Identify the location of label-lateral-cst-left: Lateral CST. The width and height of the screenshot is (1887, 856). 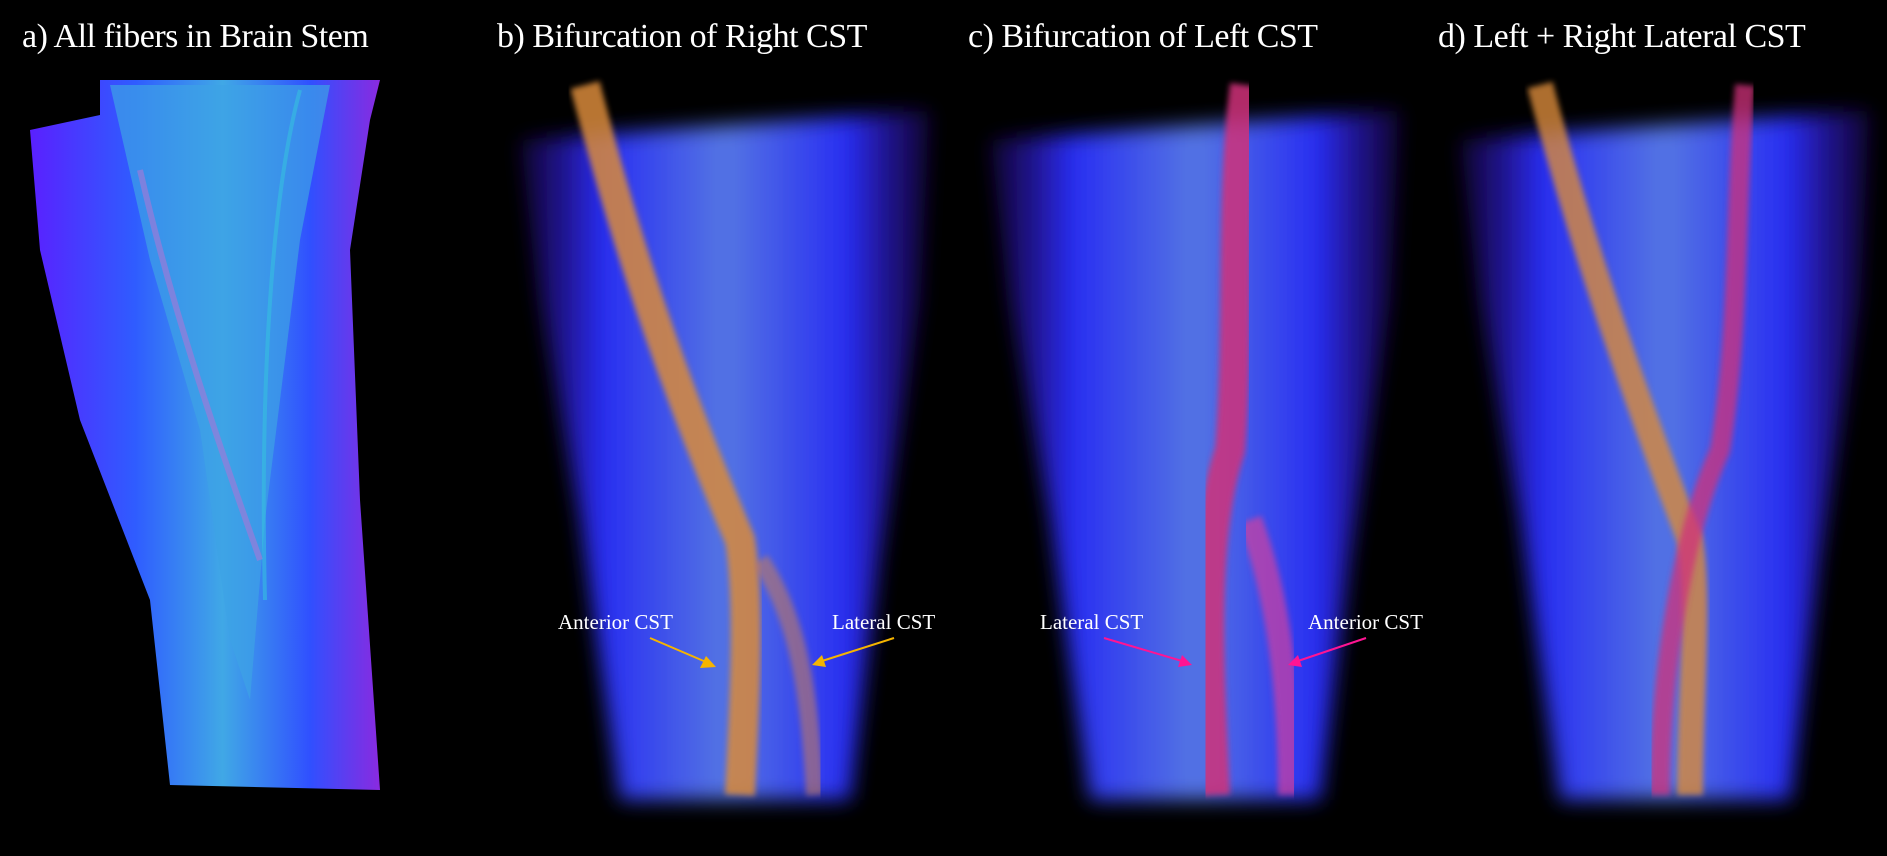
(1092, 622).